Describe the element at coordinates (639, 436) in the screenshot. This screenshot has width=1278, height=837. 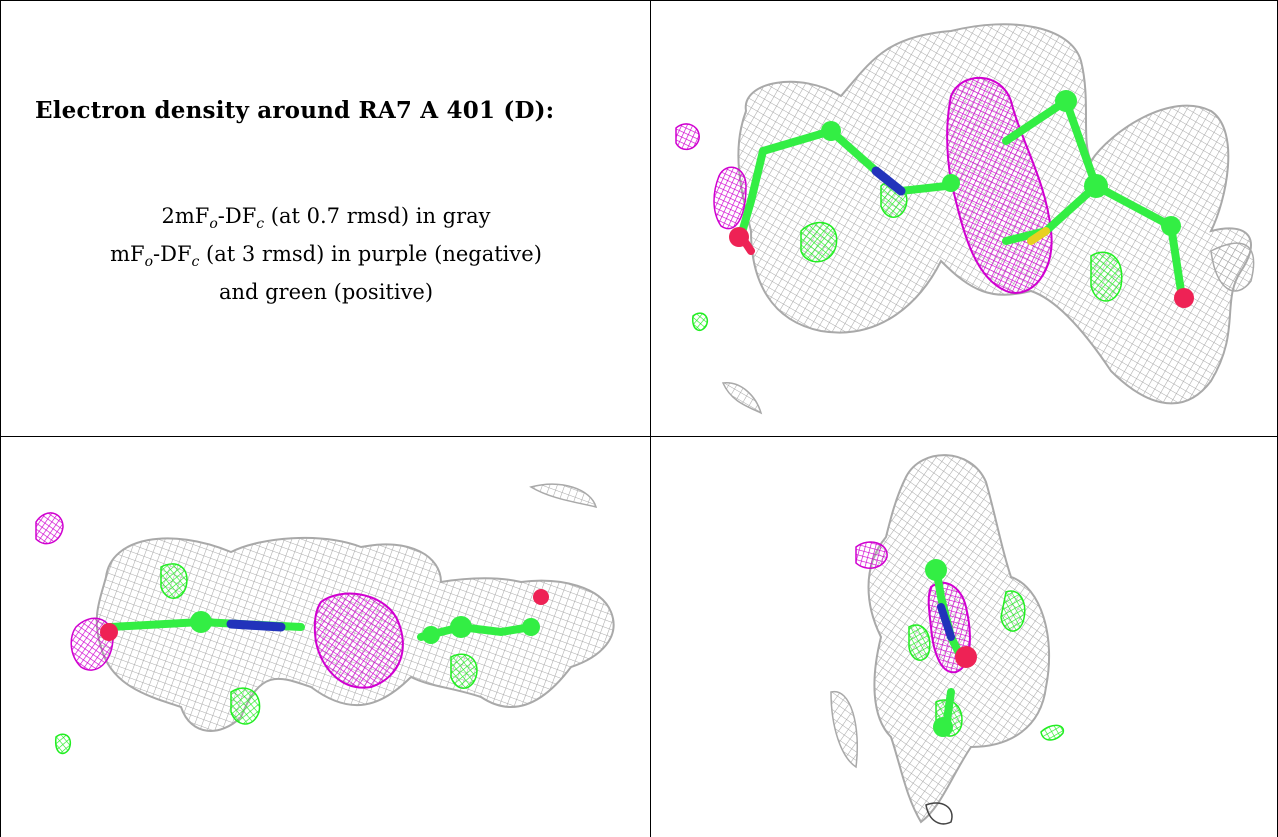
I see `table-border-row-divider` at that location.